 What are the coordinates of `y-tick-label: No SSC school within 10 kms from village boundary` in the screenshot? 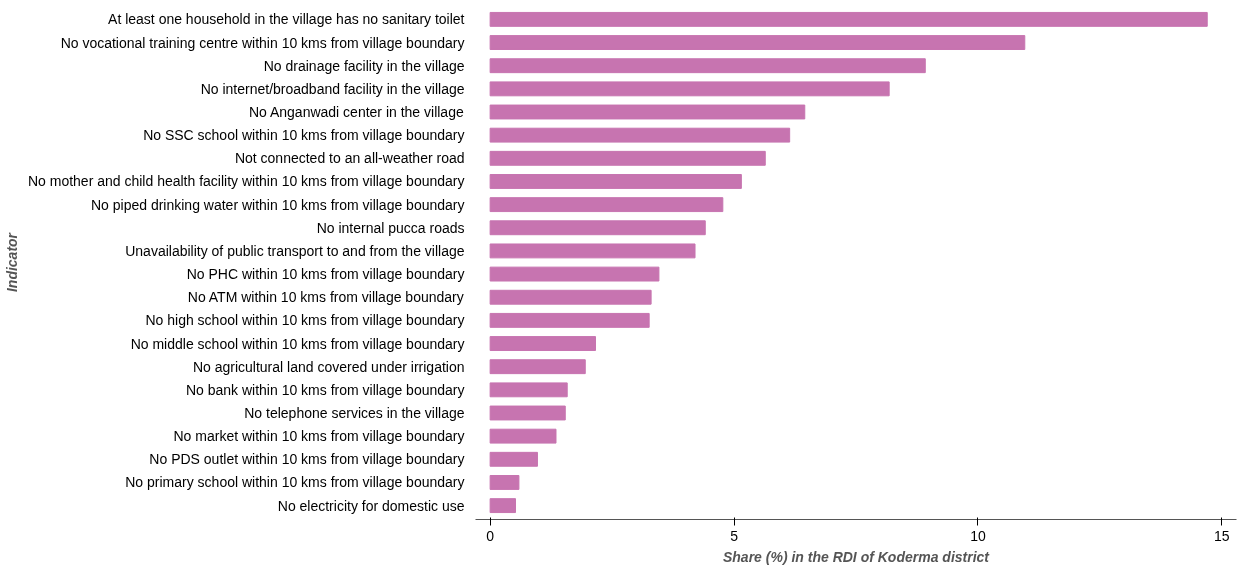 It's located at (304, 135).